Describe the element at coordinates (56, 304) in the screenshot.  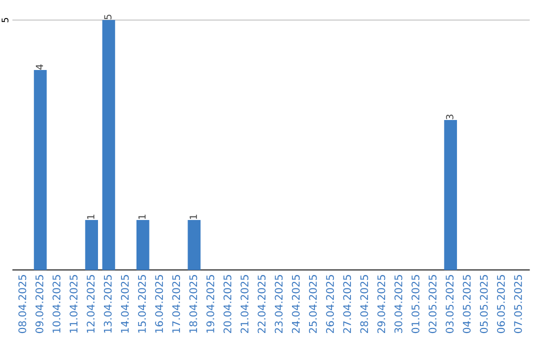
I see `x-tick-label: 10.04.2025` at that location.